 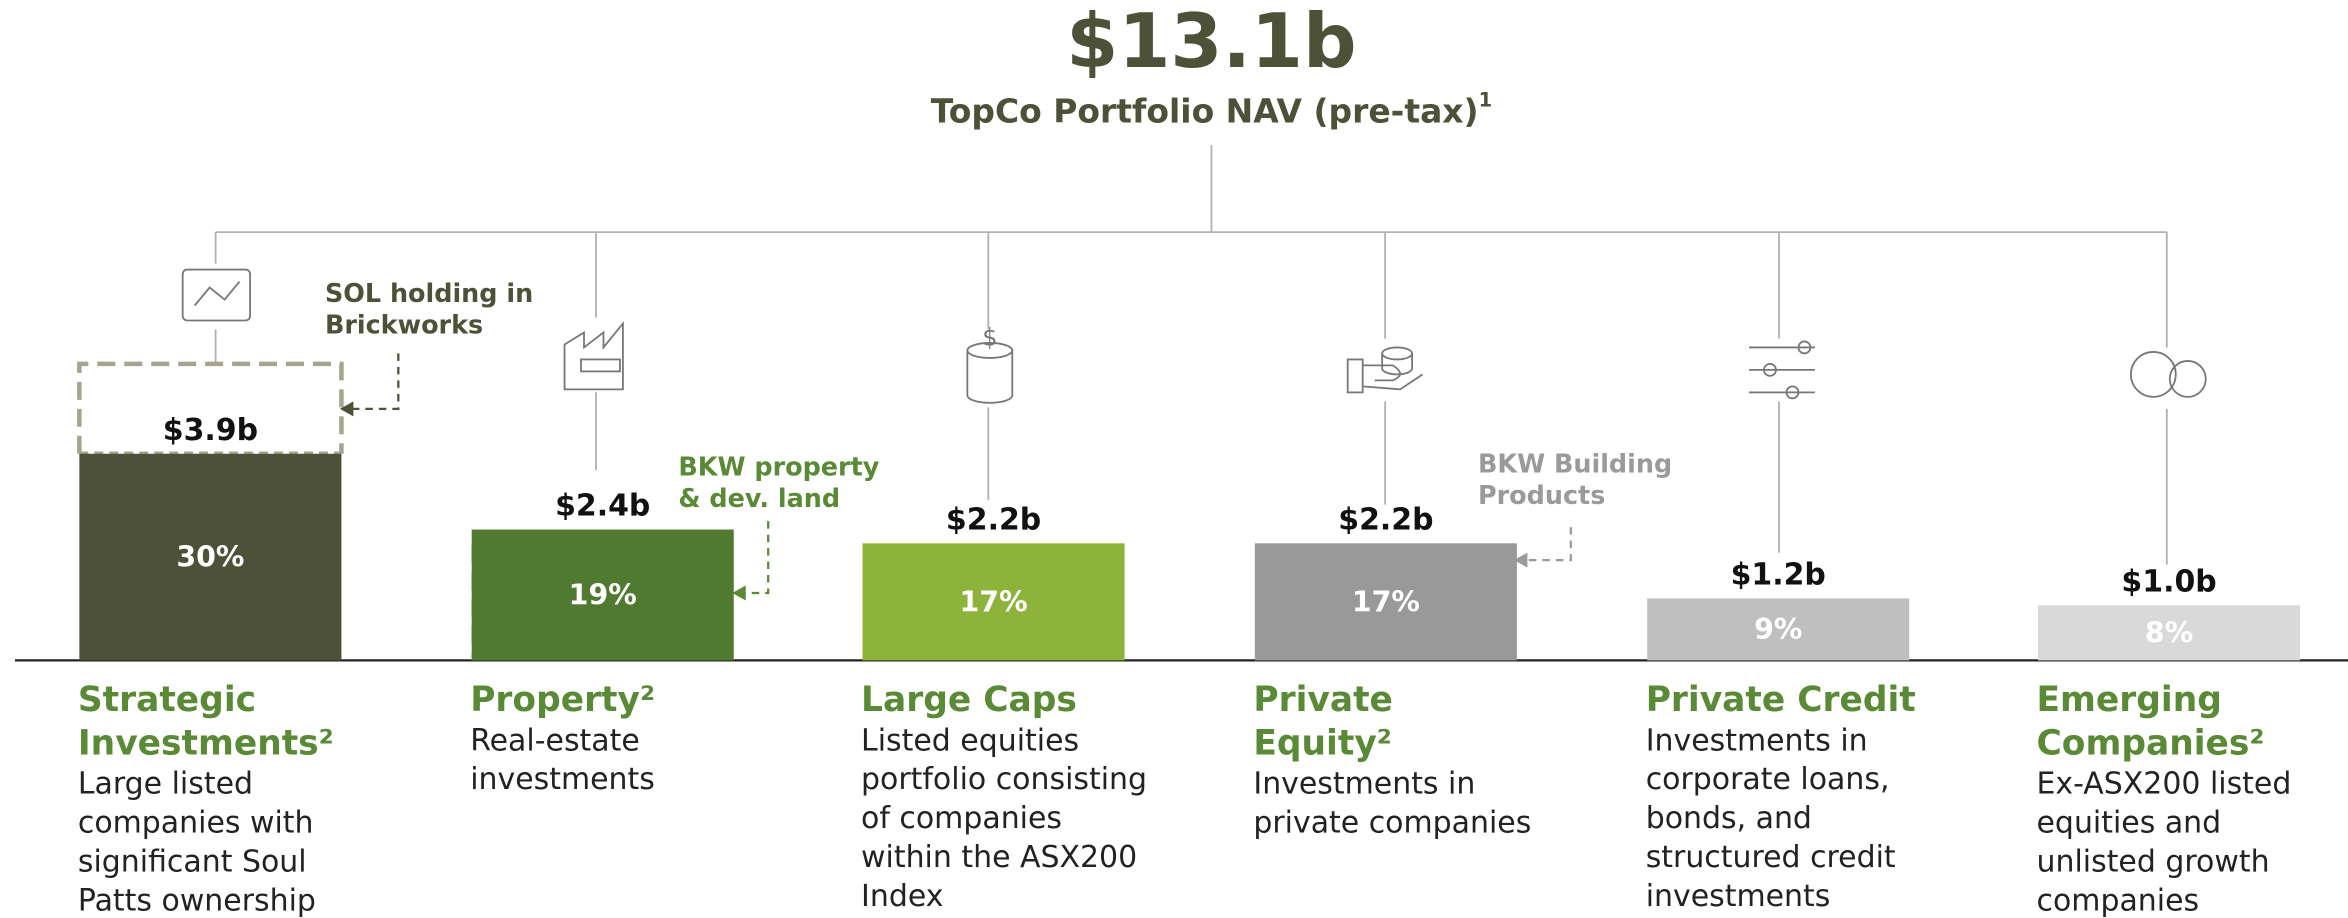 What do you see at coordinates (1778, 574) in the screenshot?
I see `value-label: $1.2b` at bounding box center [1778, 574].